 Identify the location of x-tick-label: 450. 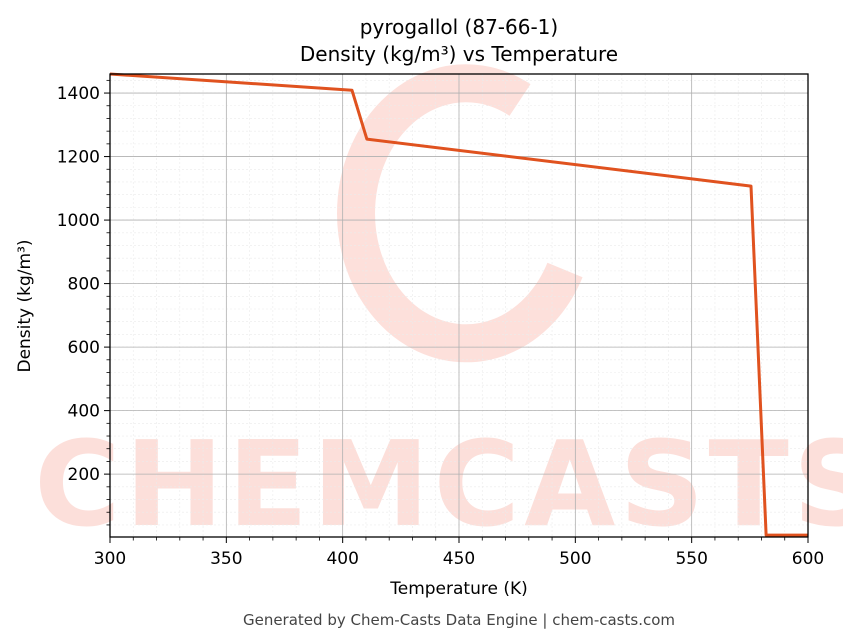
(459, 559).